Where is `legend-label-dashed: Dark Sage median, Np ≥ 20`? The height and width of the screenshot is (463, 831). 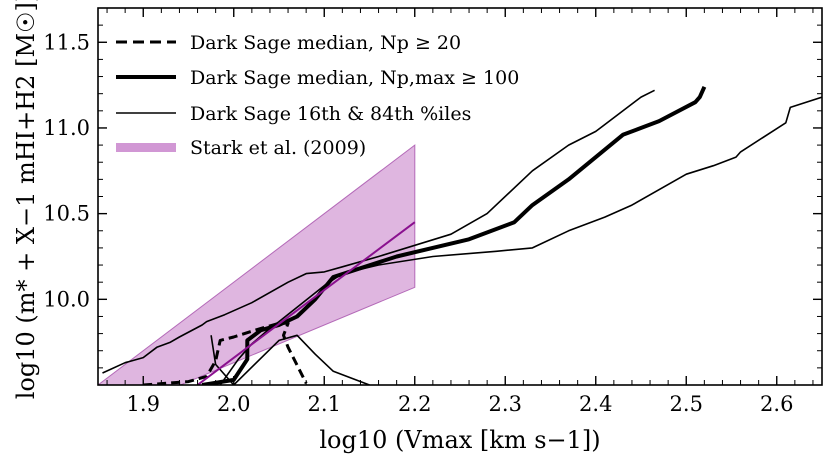
legend-label-dashed: Dark Sage median, Np ≥ 20 is located at coordinates (325, 43).